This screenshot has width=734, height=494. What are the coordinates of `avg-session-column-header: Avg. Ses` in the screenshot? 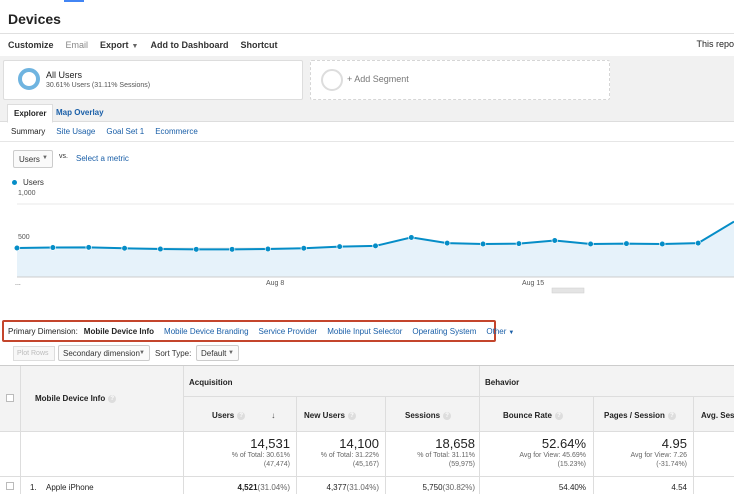 It's located at (717, 415).